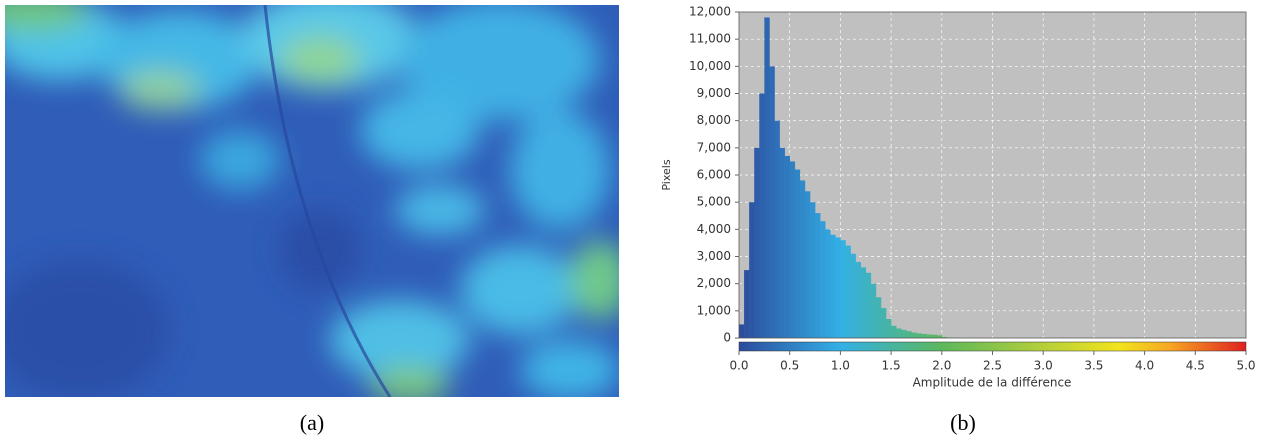  I want to click on x-tick-label: 4.5, so click(1195, 366).